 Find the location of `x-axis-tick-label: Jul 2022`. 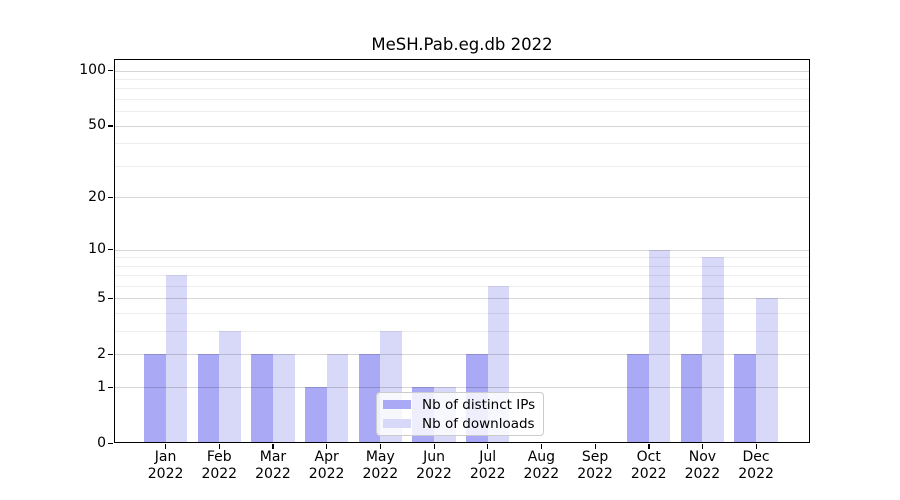

x-axis-tick-label: Jul 2022 is located at coordinates (487, 465).